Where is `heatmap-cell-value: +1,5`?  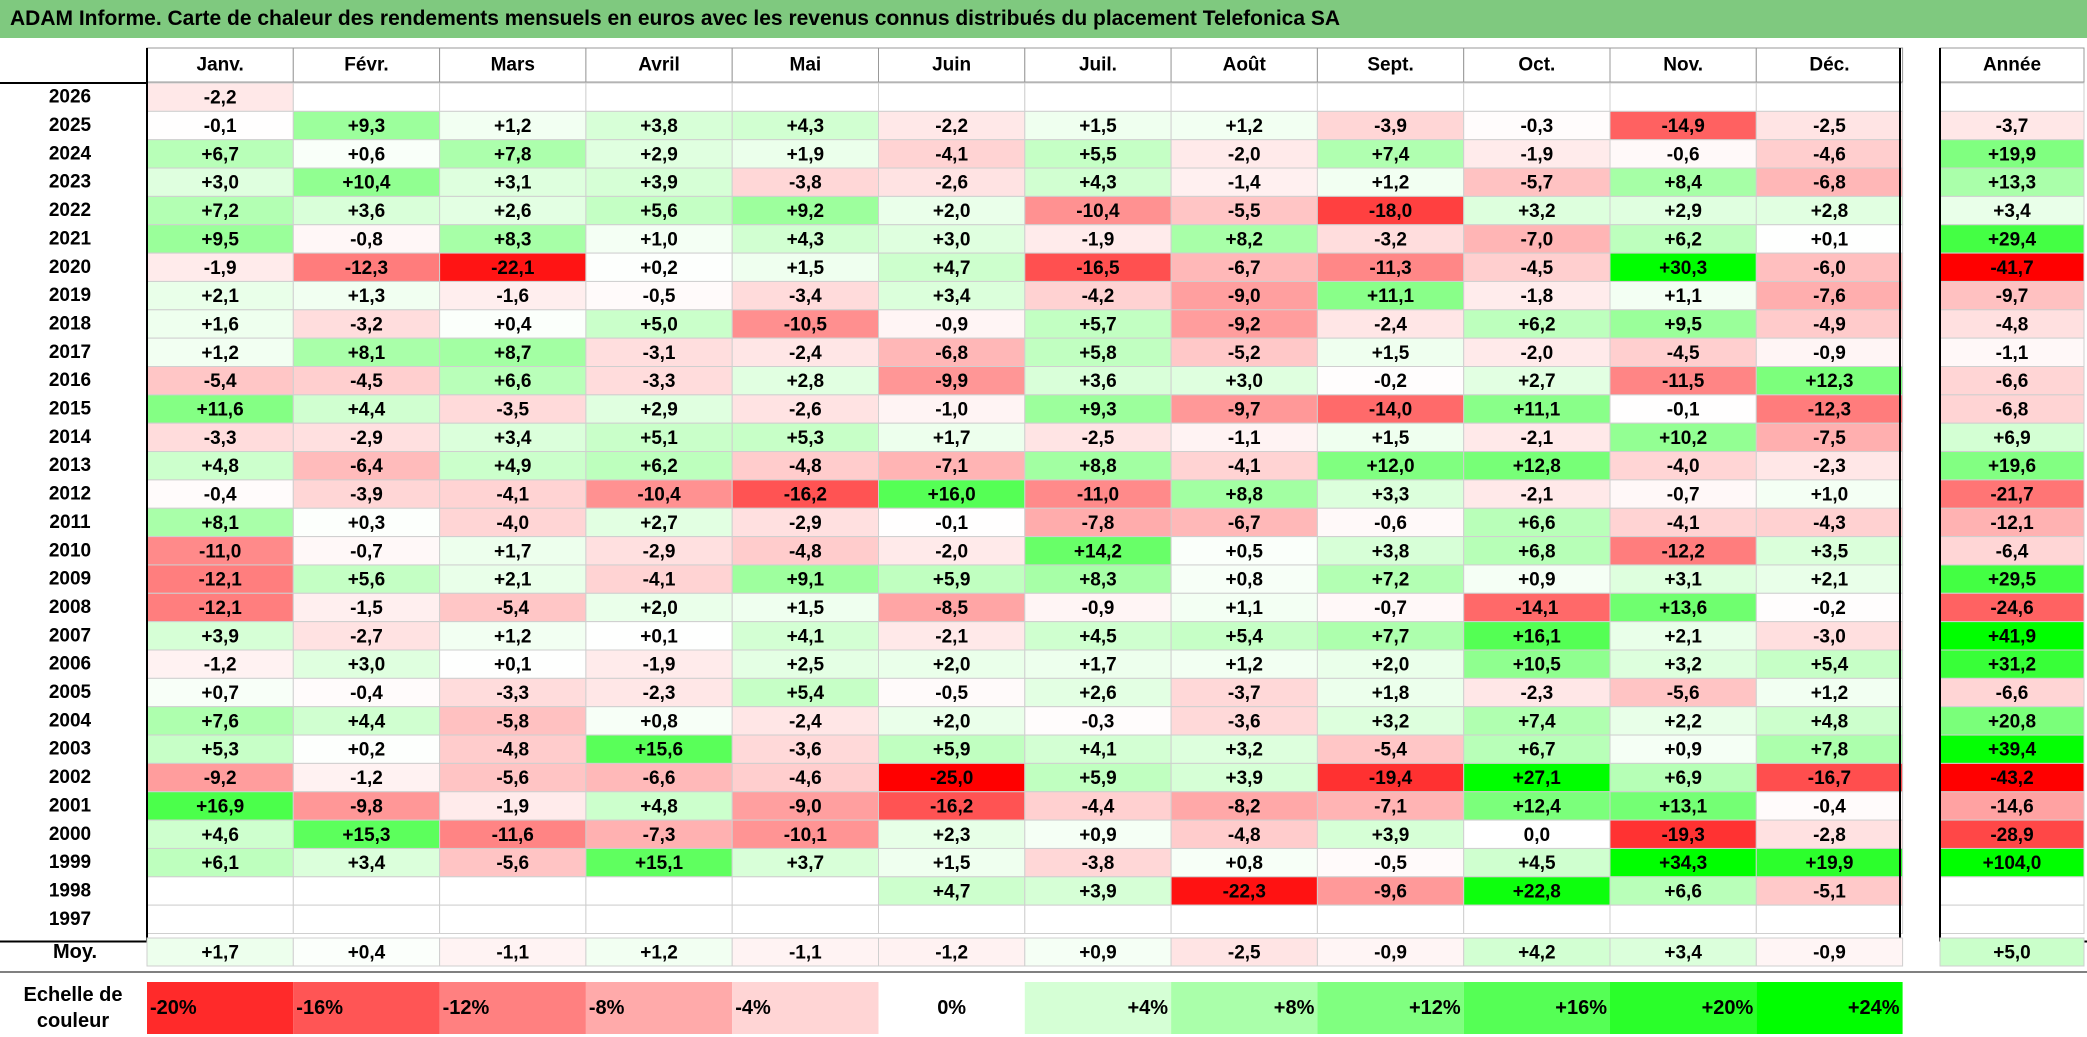 heatmap-cell-value: +1,5 is located at coordinates (1391, 353).